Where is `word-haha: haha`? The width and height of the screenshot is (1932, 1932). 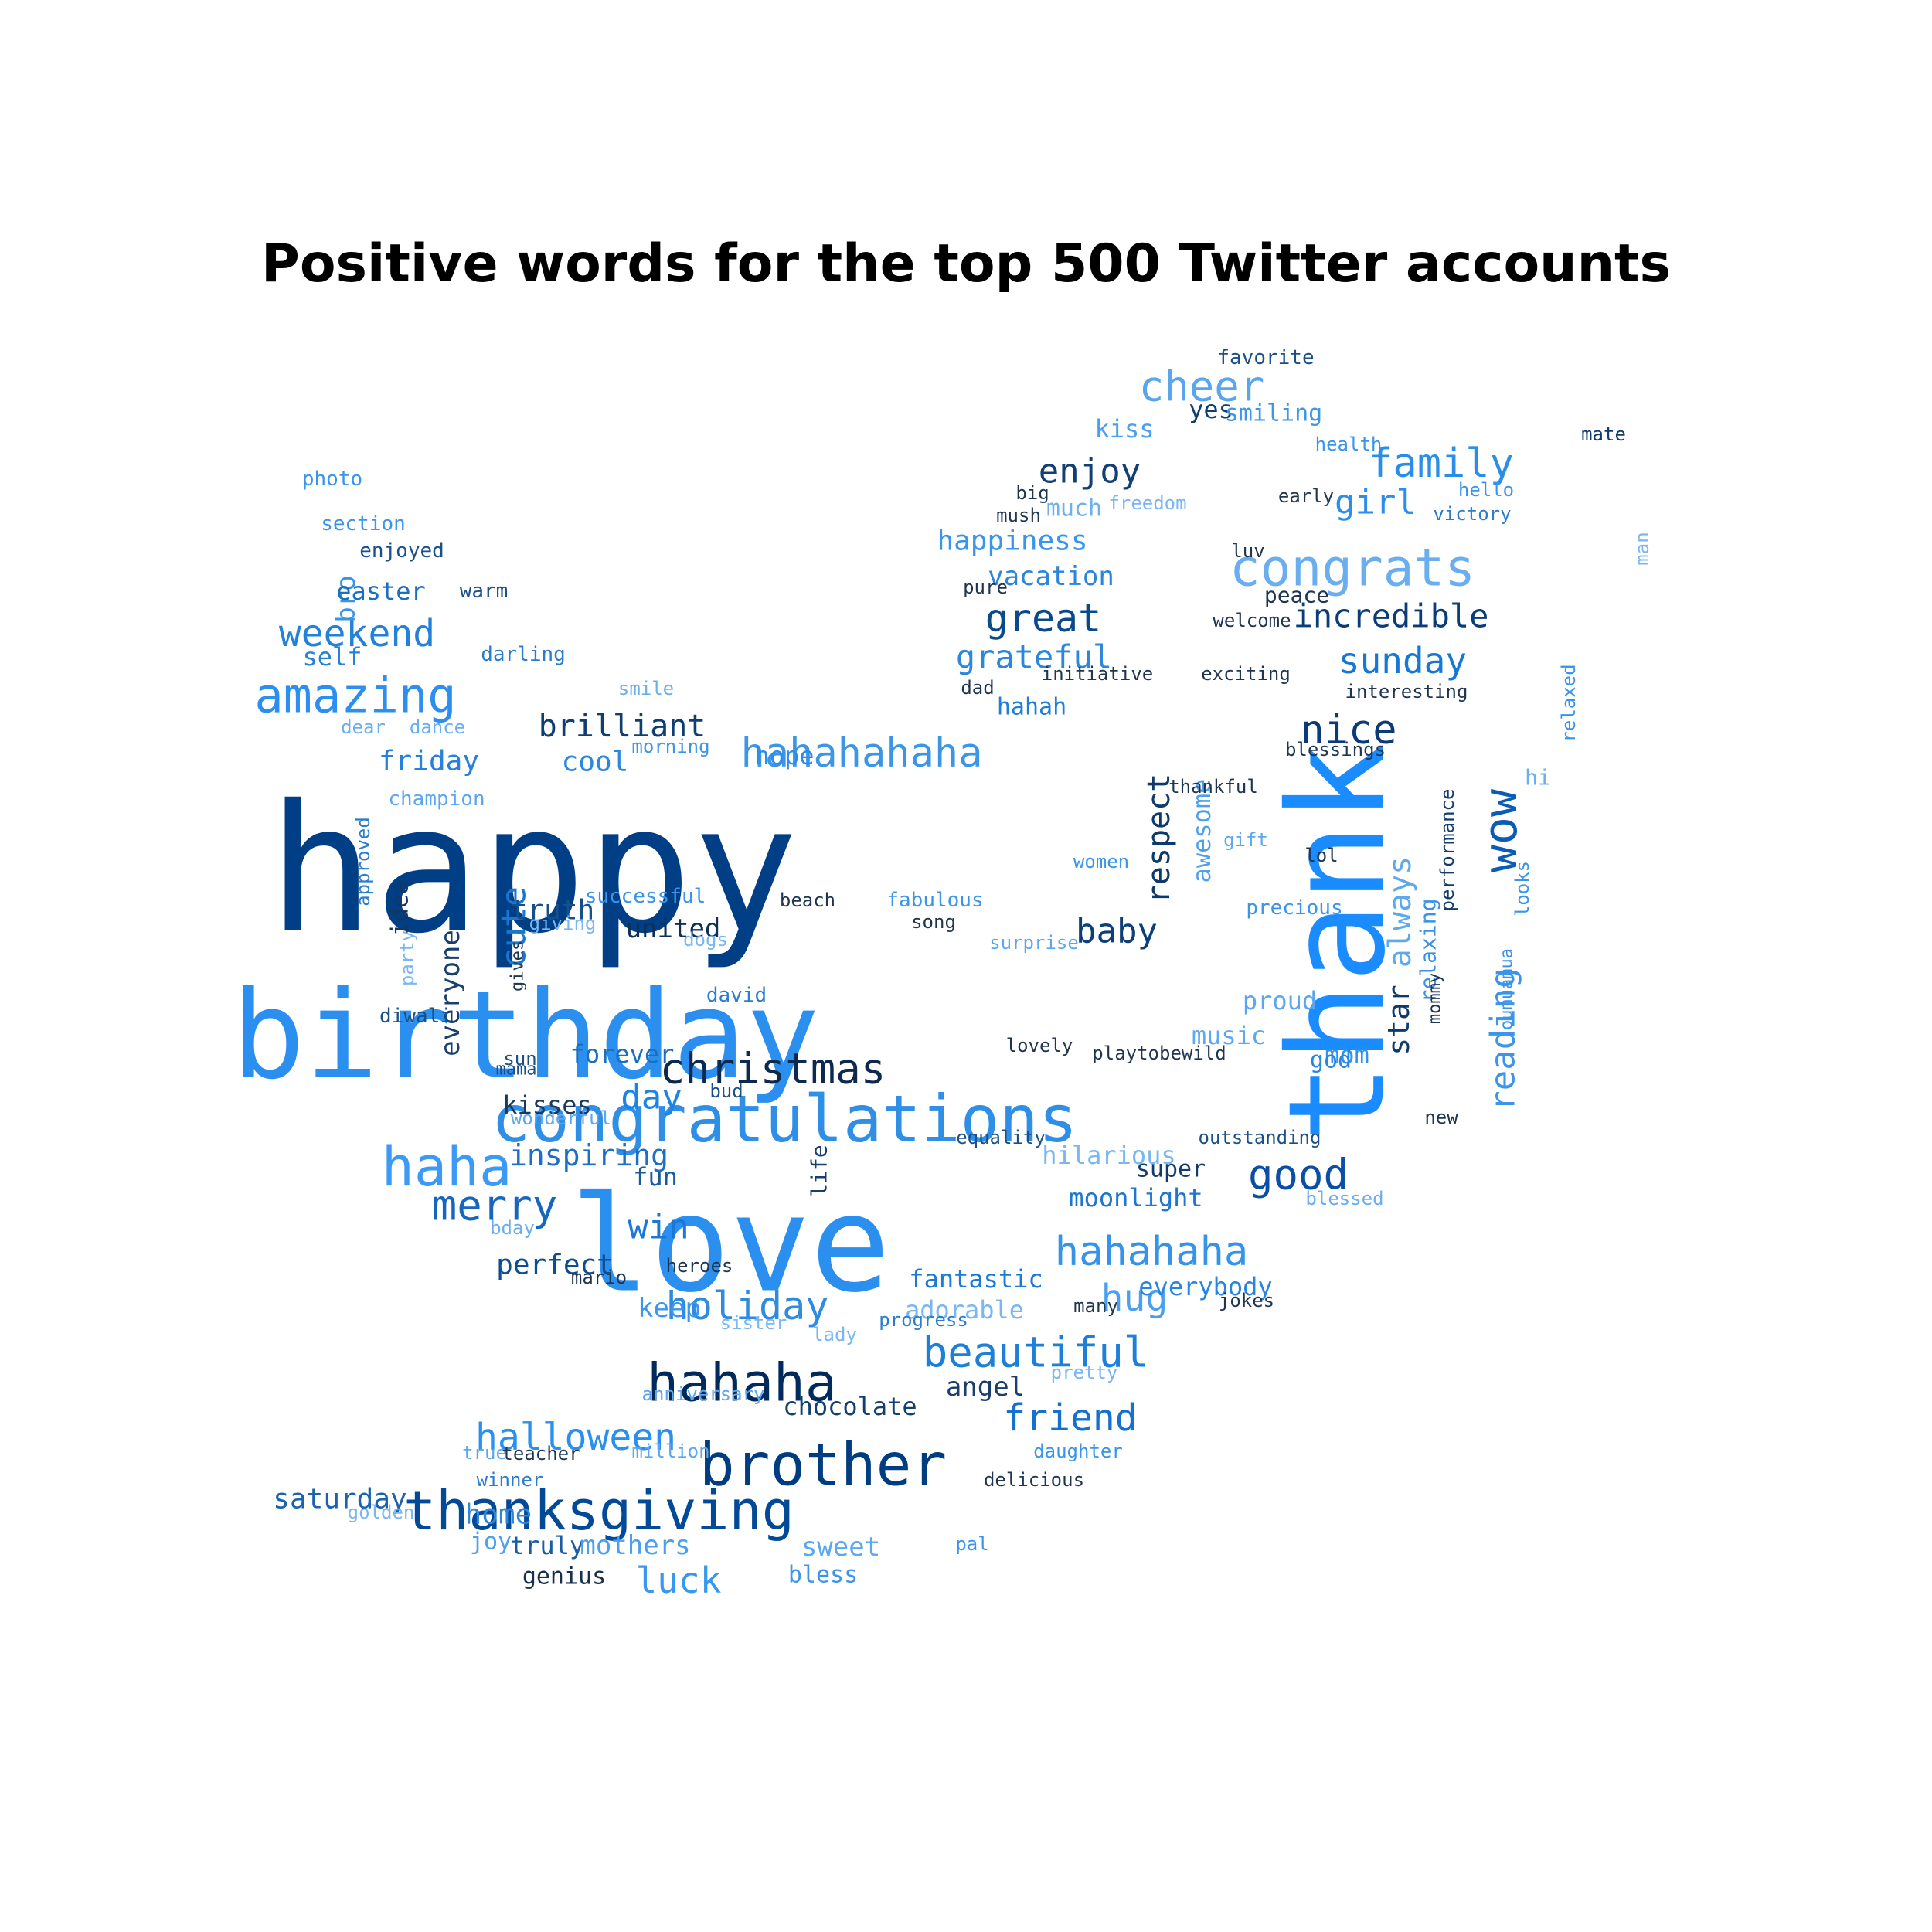 word-haha: haha is located at coordinates (447, 1167).